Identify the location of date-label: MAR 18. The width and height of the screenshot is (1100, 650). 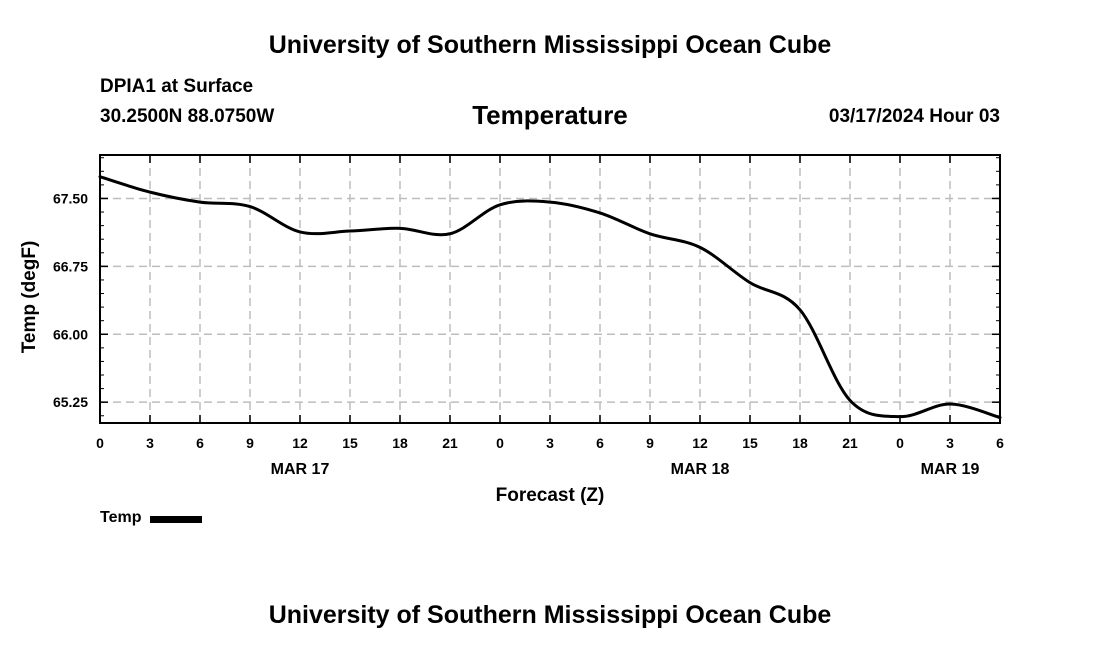
(700, 469).